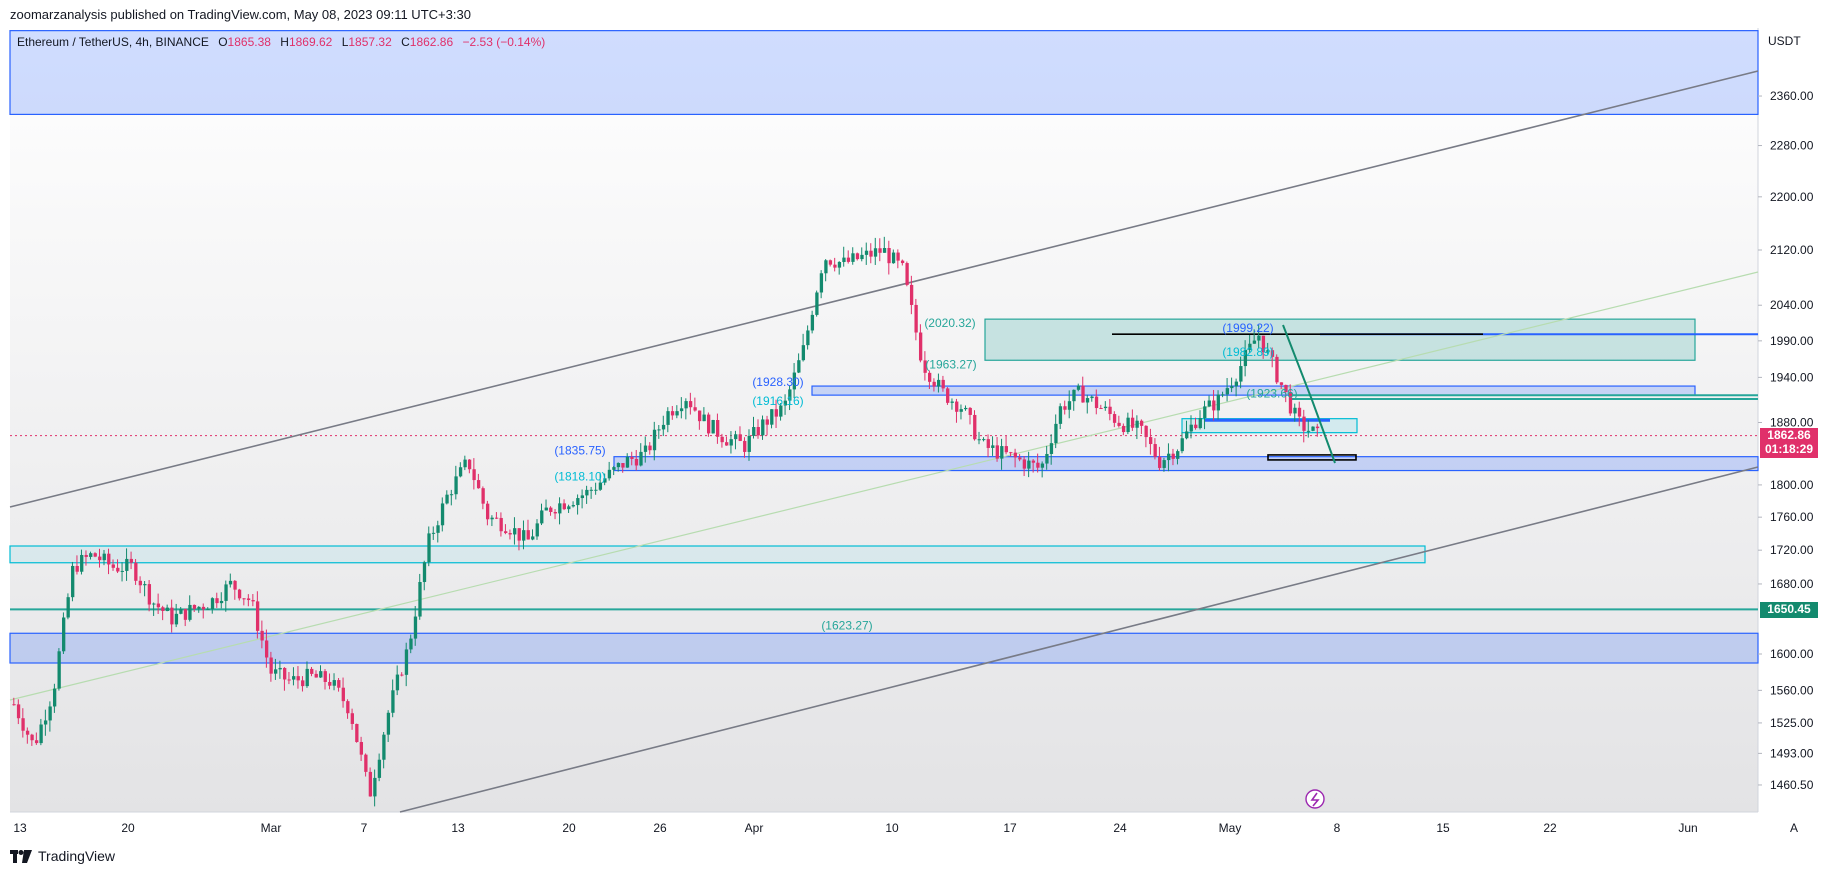 The height and width of the screenshot is (875, 1834). Describe the element at coordinates (884, 73) in the screenshot. I see `zone-top-zone` at that location.